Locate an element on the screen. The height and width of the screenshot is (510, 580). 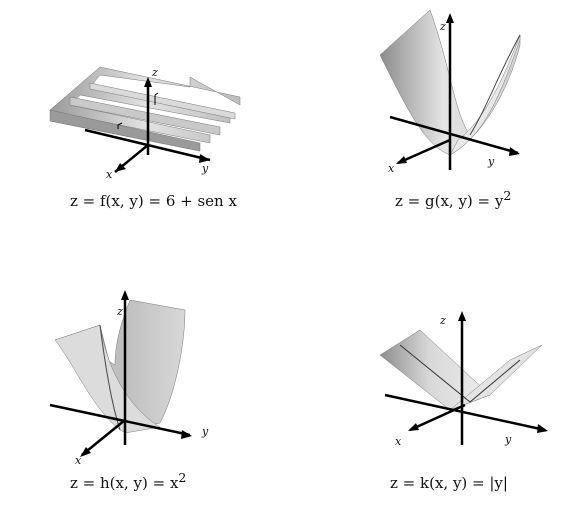
plot-panel-h: x y z is located at coordinates (140, 376).